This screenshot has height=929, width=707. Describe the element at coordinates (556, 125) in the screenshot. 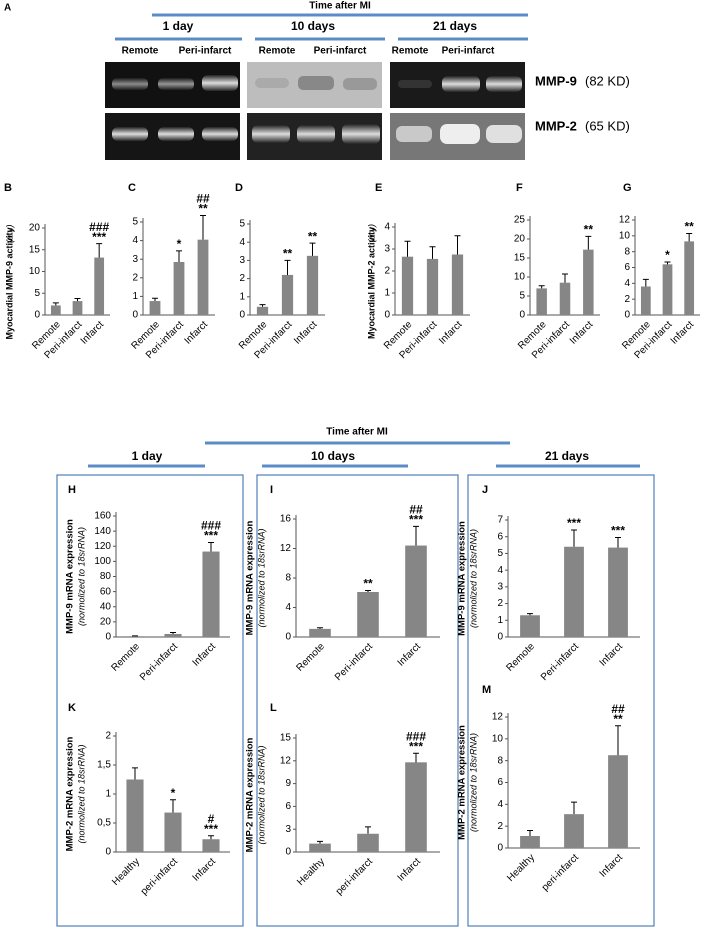

I see `protein-name: MMP-2` at that location.